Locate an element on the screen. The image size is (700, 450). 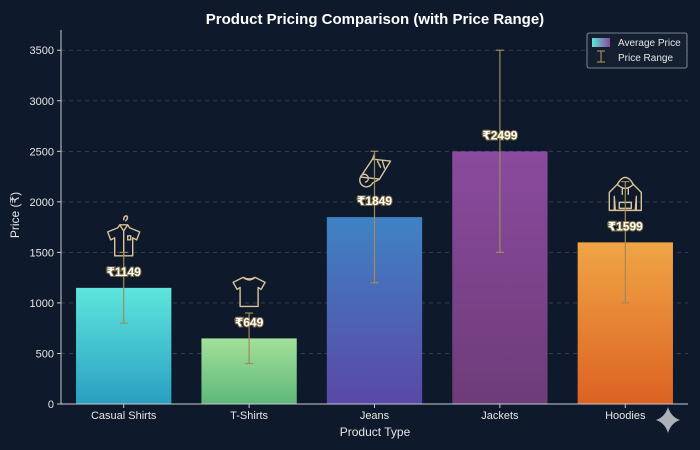
legend-swatch-range is located at coordinates (601, 56).